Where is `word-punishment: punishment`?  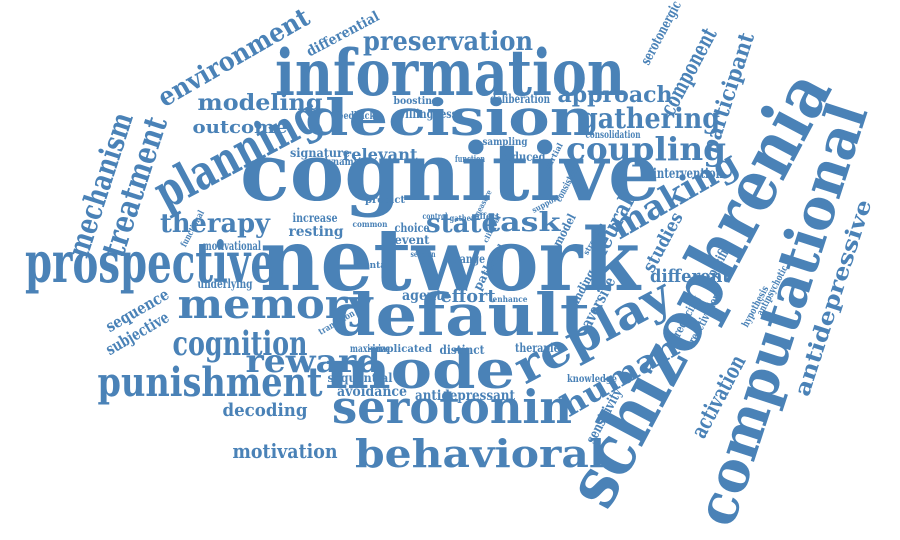 word-punishment: punishment is located at coordinates (210, 382).